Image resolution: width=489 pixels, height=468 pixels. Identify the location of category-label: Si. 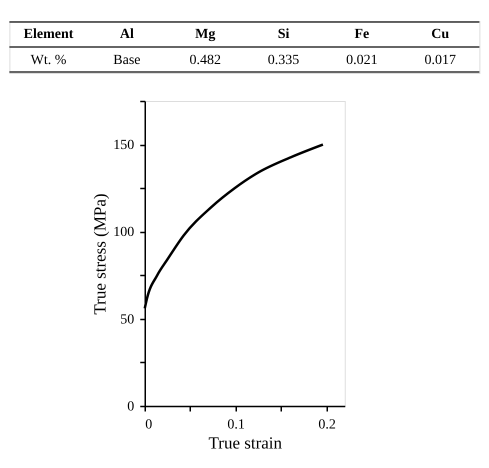
(284, 34).